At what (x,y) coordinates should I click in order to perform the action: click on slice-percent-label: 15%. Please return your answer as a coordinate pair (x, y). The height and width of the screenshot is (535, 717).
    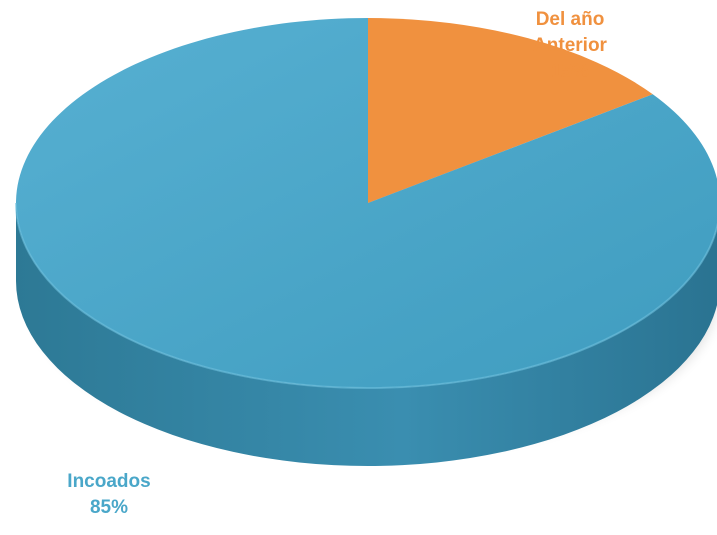
    Looking at the image, I should click on (570, 71).